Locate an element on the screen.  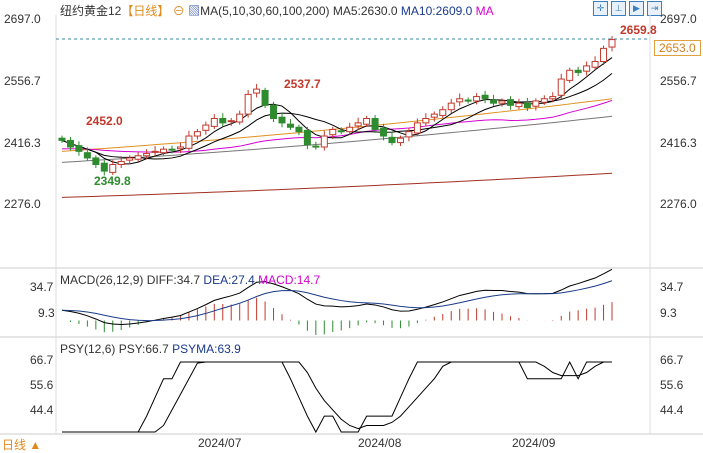
ma200-line is located at coordinates (337, 185).